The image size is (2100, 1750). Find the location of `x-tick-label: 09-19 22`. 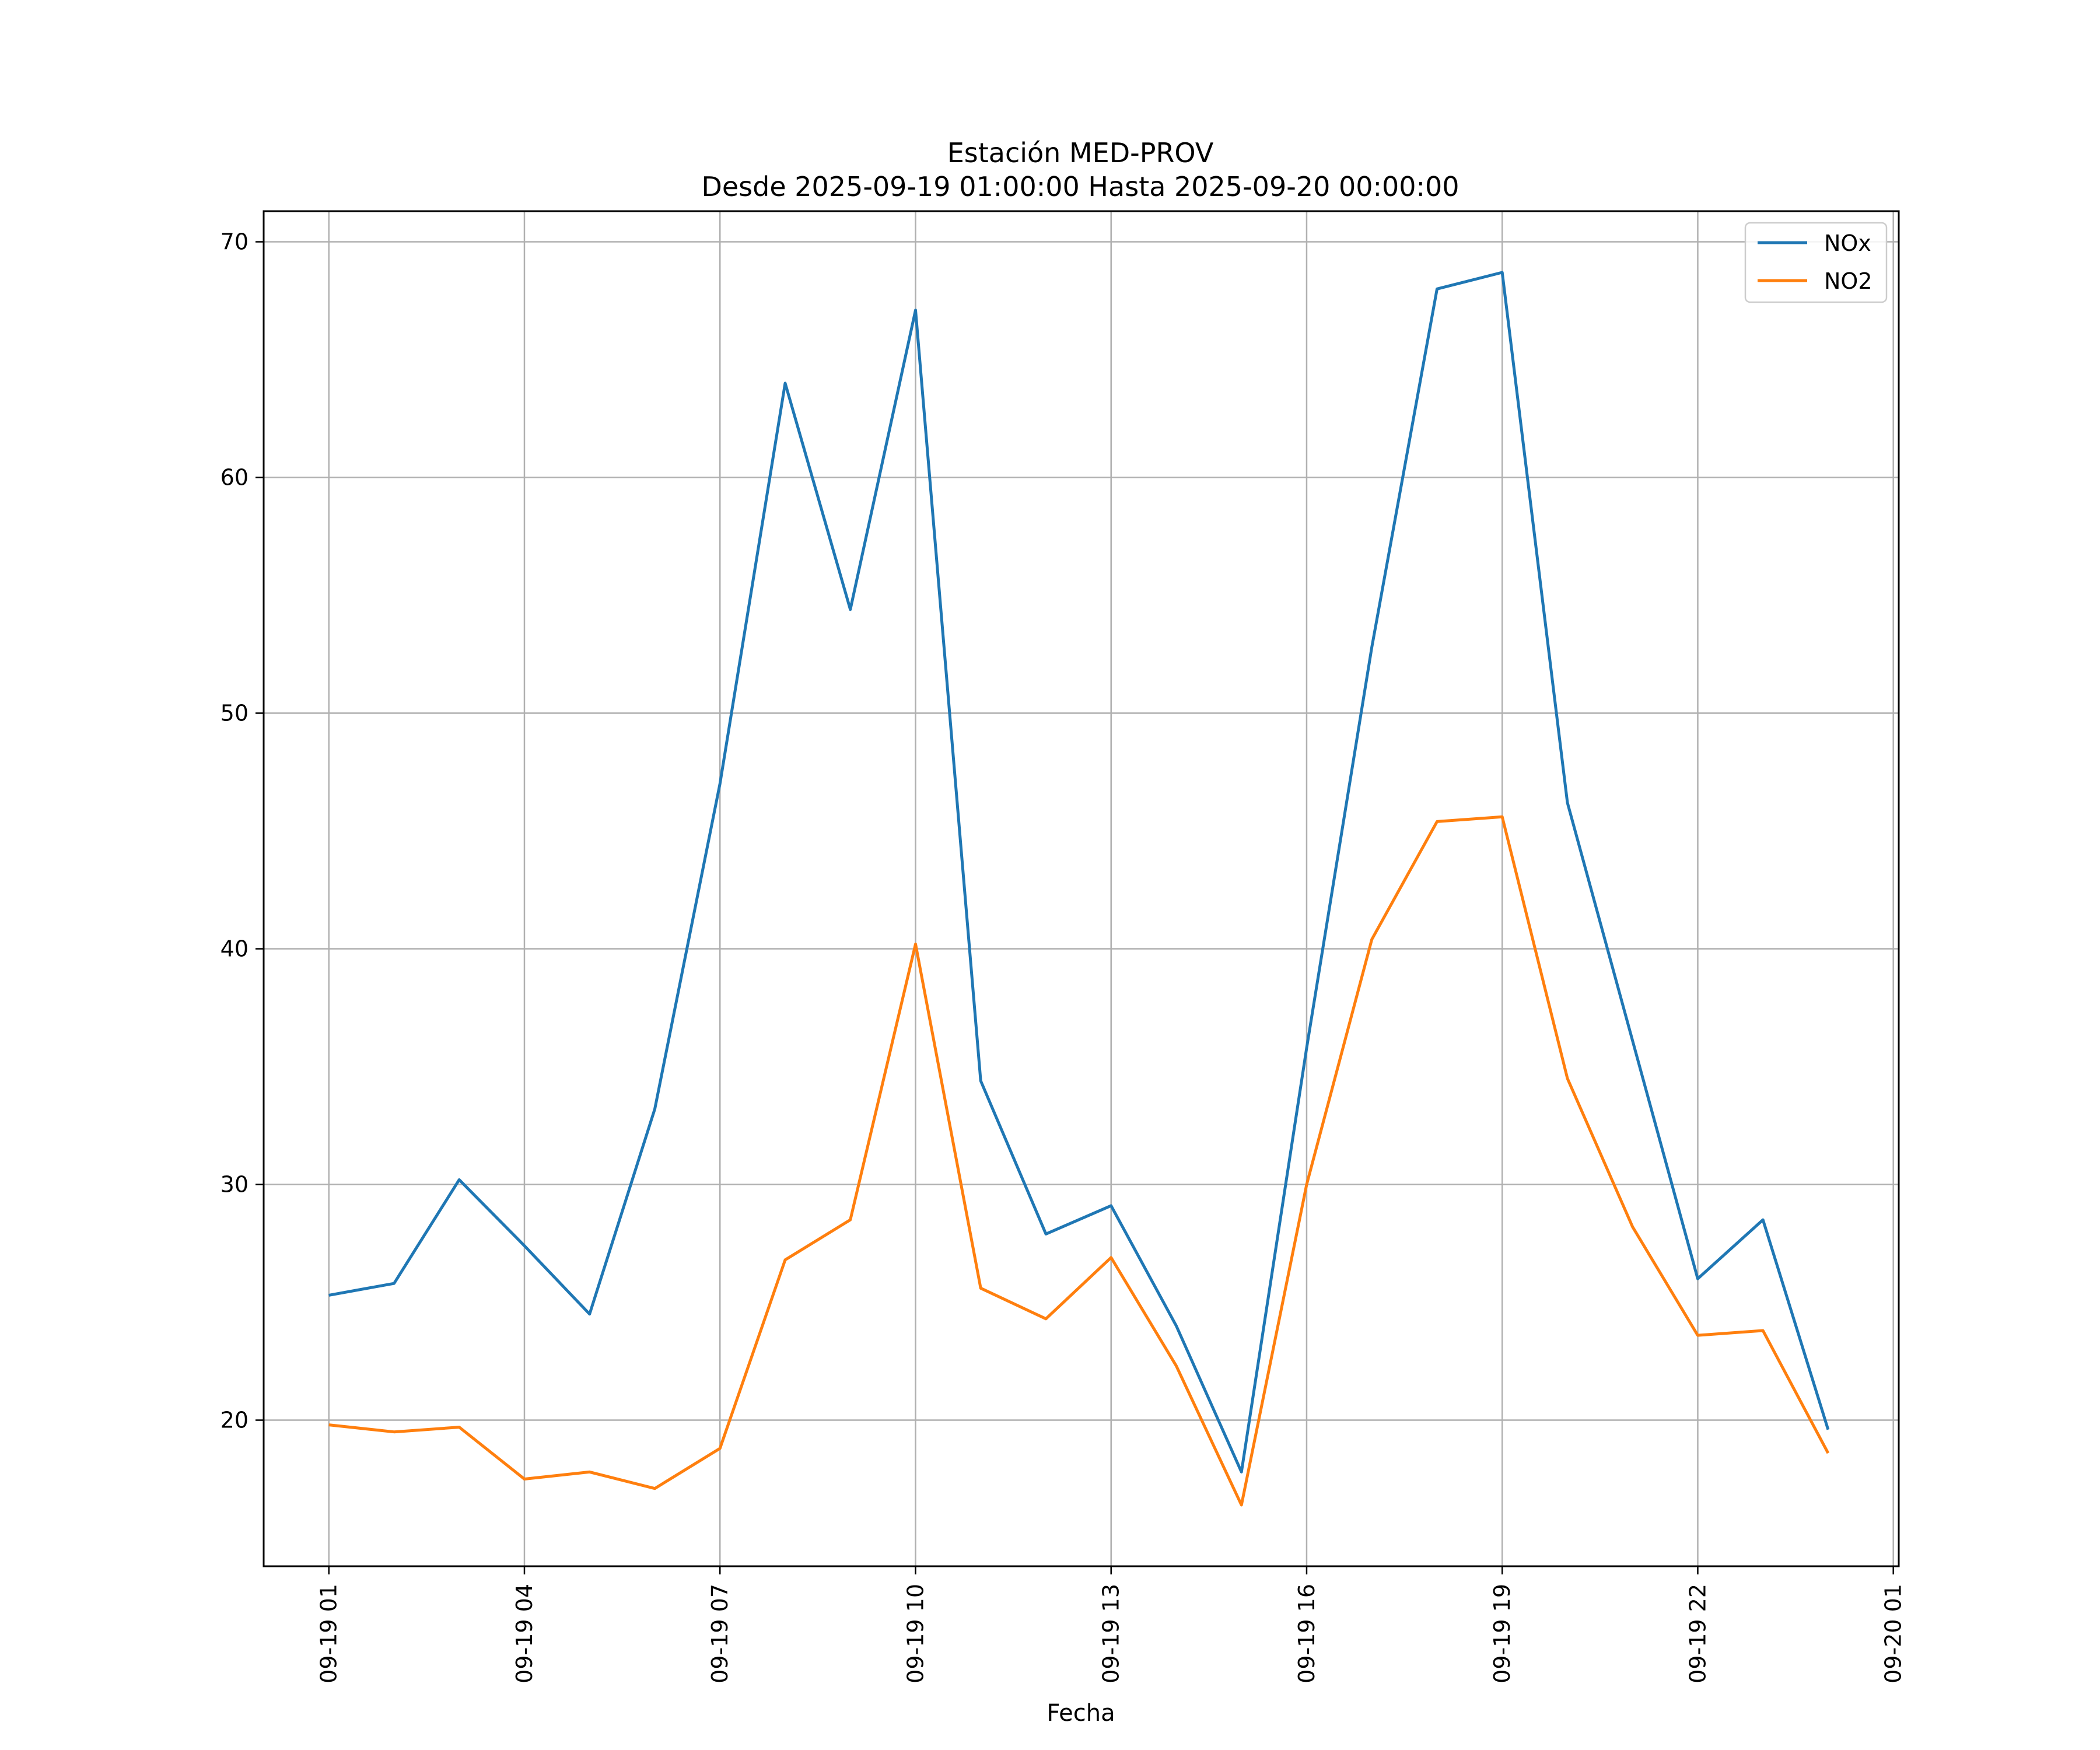

x-tick-label: 09-19 22 is located at coordinates (1697, 1634).